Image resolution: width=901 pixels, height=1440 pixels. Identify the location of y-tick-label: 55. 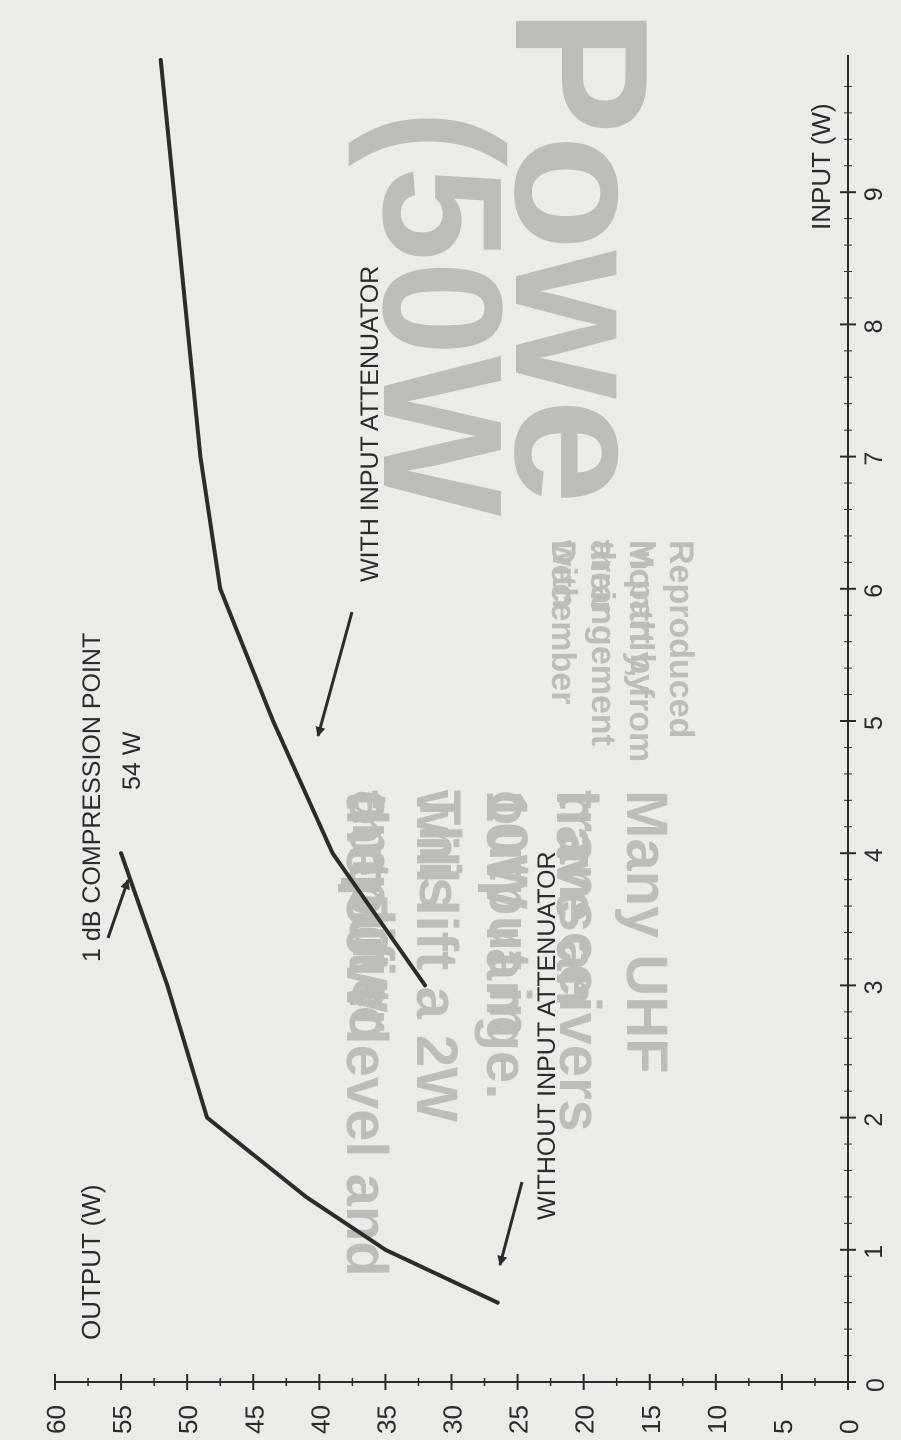
(122, 1419).